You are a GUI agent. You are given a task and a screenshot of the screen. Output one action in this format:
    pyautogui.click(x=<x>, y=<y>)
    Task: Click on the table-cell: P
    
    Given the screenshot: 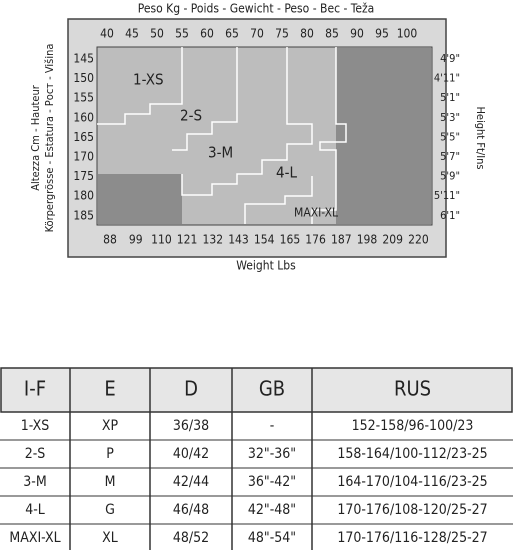 What is the action you would take?
    pyautogui.click(x=110, y=454)
    